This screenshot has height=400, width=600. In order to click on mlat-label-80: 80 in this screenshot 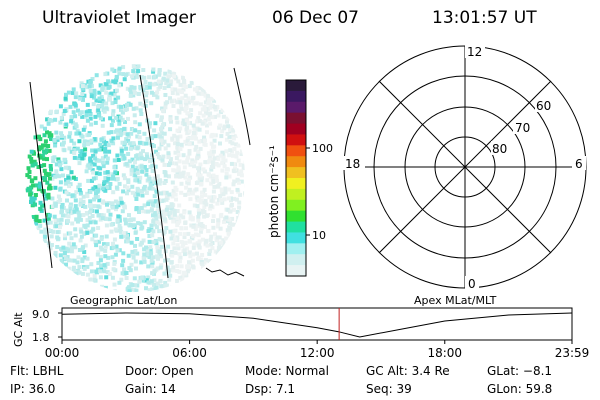, I will do `click(499, 149)`.